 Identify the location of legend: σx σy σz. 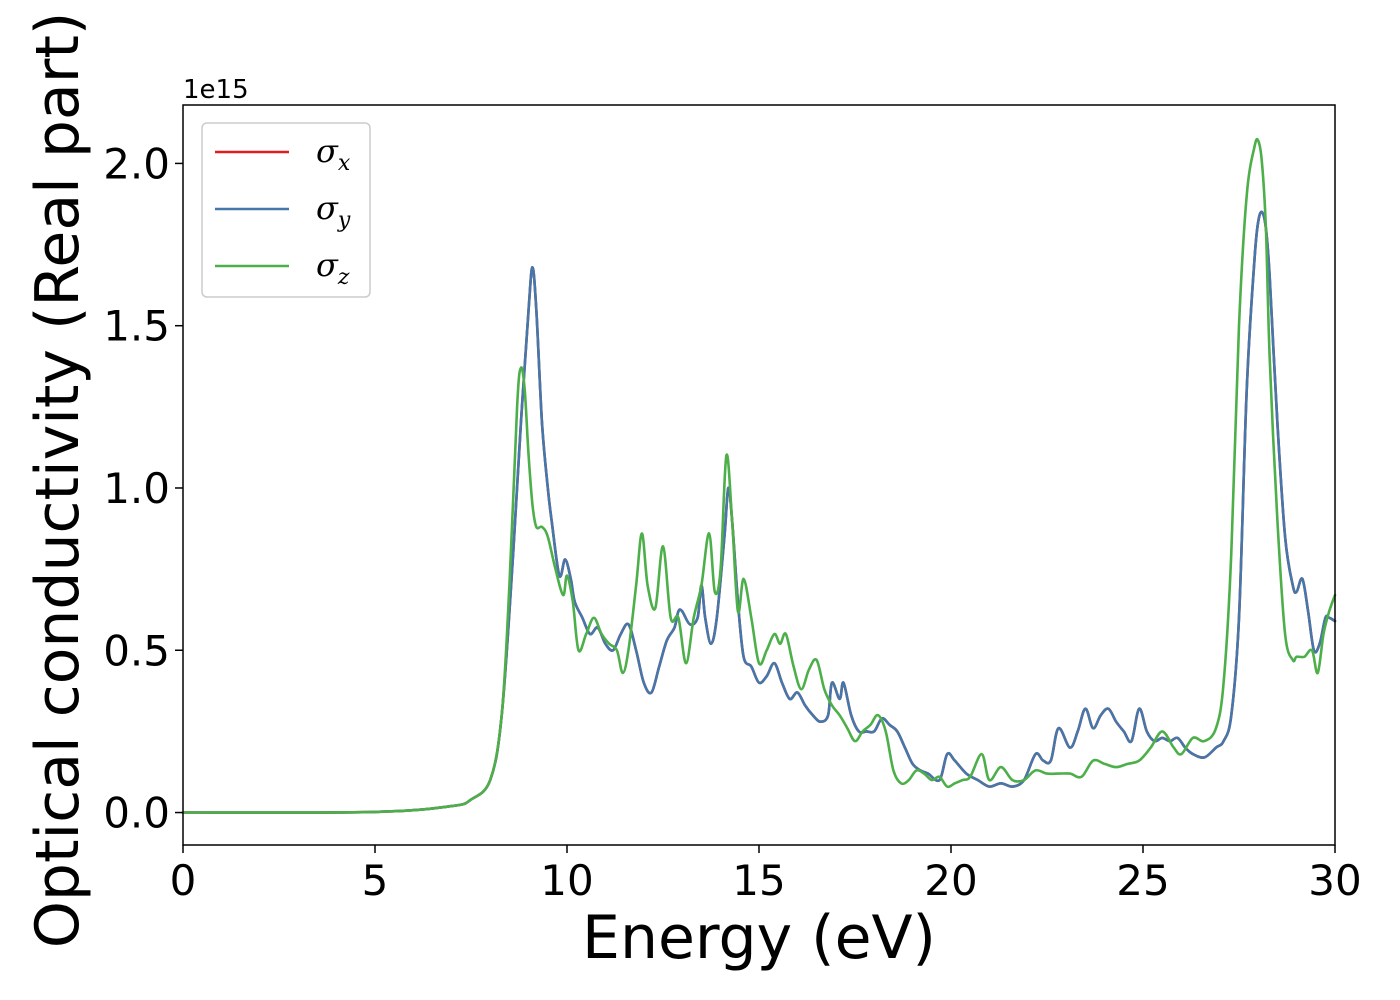
(286, 210).